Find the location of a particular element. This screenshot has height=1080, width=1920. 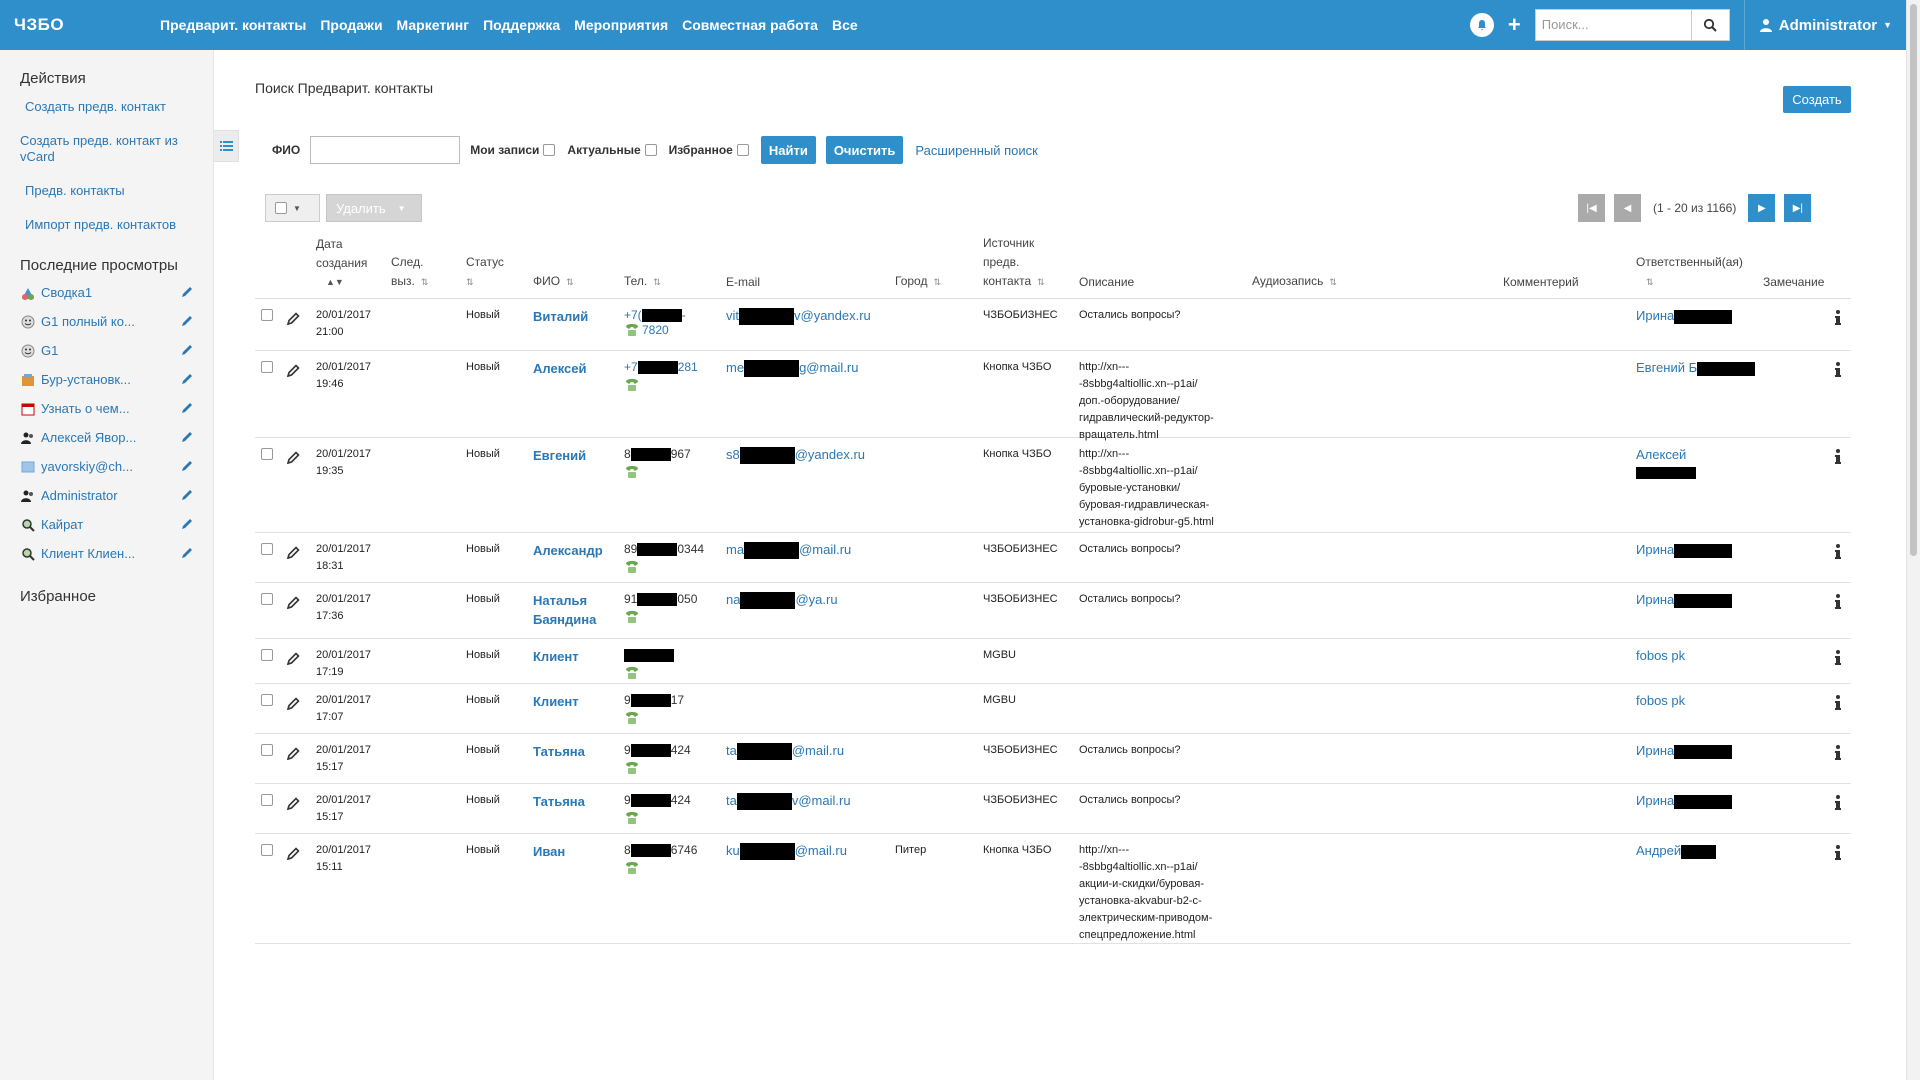

col-next-call: След. выз. ⇅ is located at coordinates (409, 272).